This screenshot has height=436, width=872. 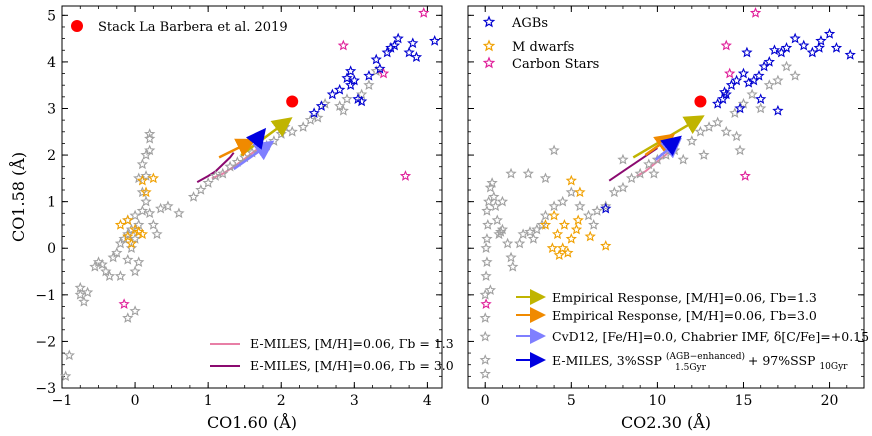 What do you see at coordinates (266, 137) in the screenshot?
I see `arrow-empirical-1.3` at bounding box center [266, 137].